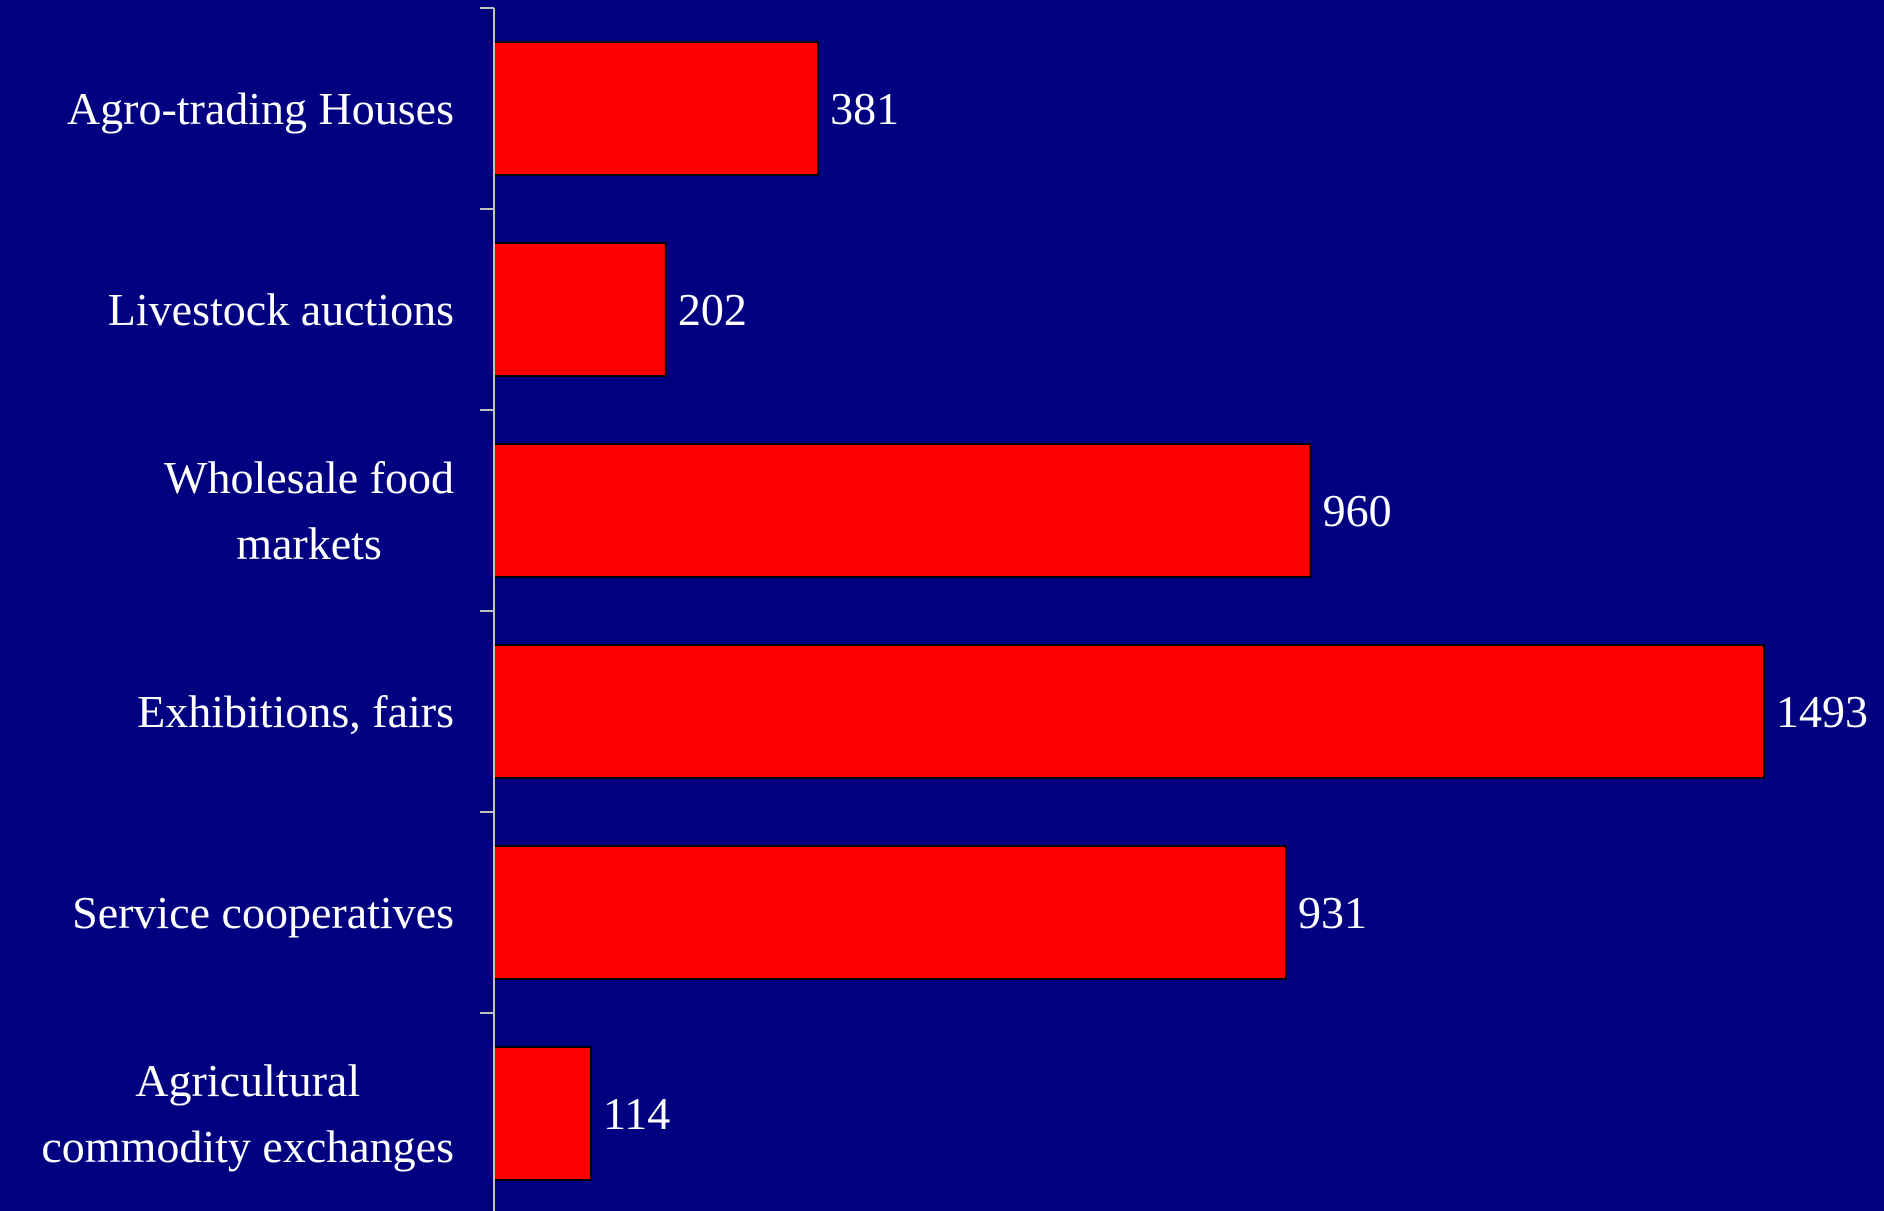  What do you see at coordinates (1332, 912) in the screenshot?
I see `data-label: 931` at bounding box center [1332, 912].